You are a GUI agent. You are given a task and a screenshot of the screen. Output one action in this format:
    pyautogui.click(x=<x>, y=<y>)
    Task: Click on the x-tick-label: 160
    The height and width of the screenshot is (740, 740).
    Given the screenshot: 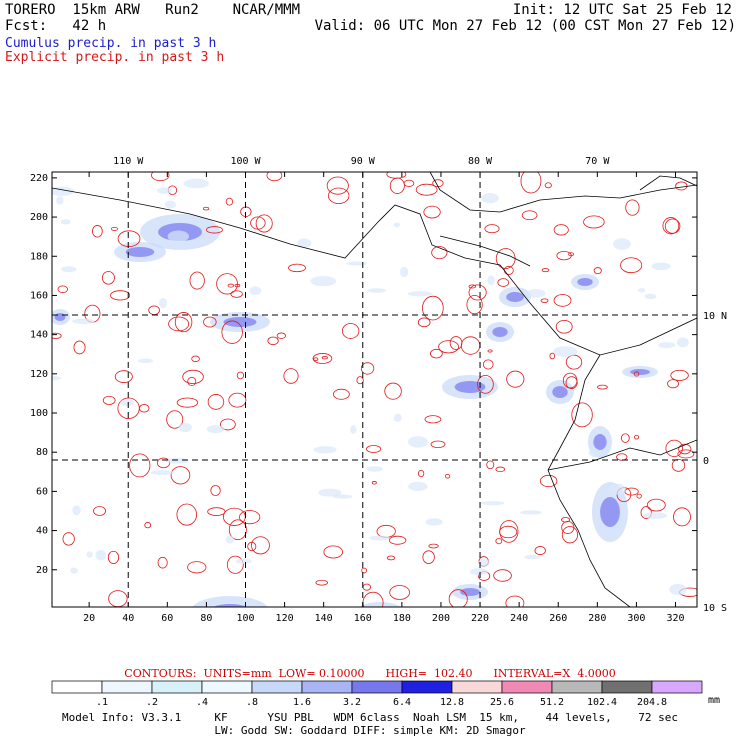 What is the action you would take?
    pyautogui.click(x=363, y=618)
    